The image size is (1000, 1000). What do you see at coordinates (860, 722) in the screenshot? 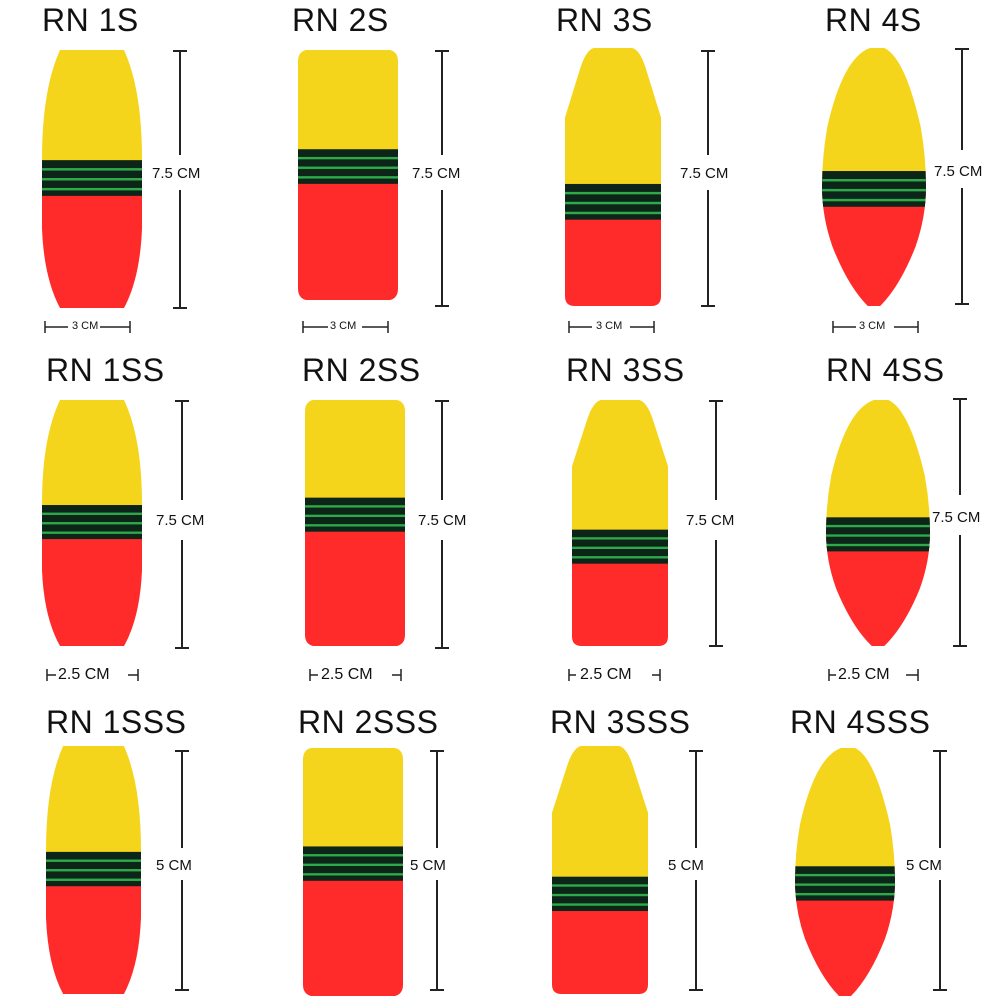
I see `model-label: RN 4SSS` at bounding box center [860, 722].